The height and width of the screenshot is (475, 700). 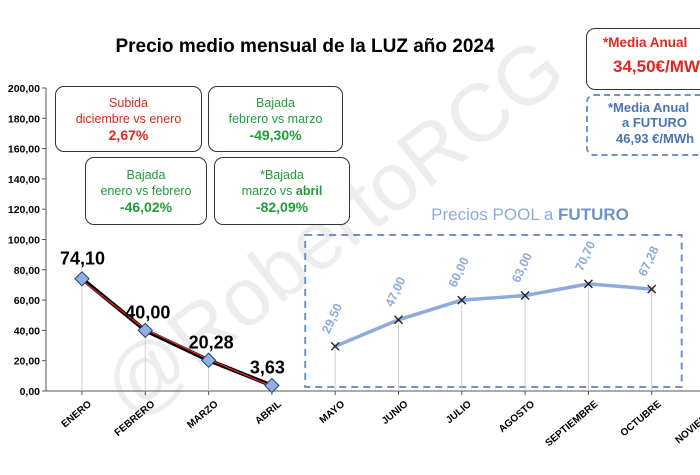 I want to click on media-futuro-value: 46,93 €/MWh, so click(x=655, y=138).